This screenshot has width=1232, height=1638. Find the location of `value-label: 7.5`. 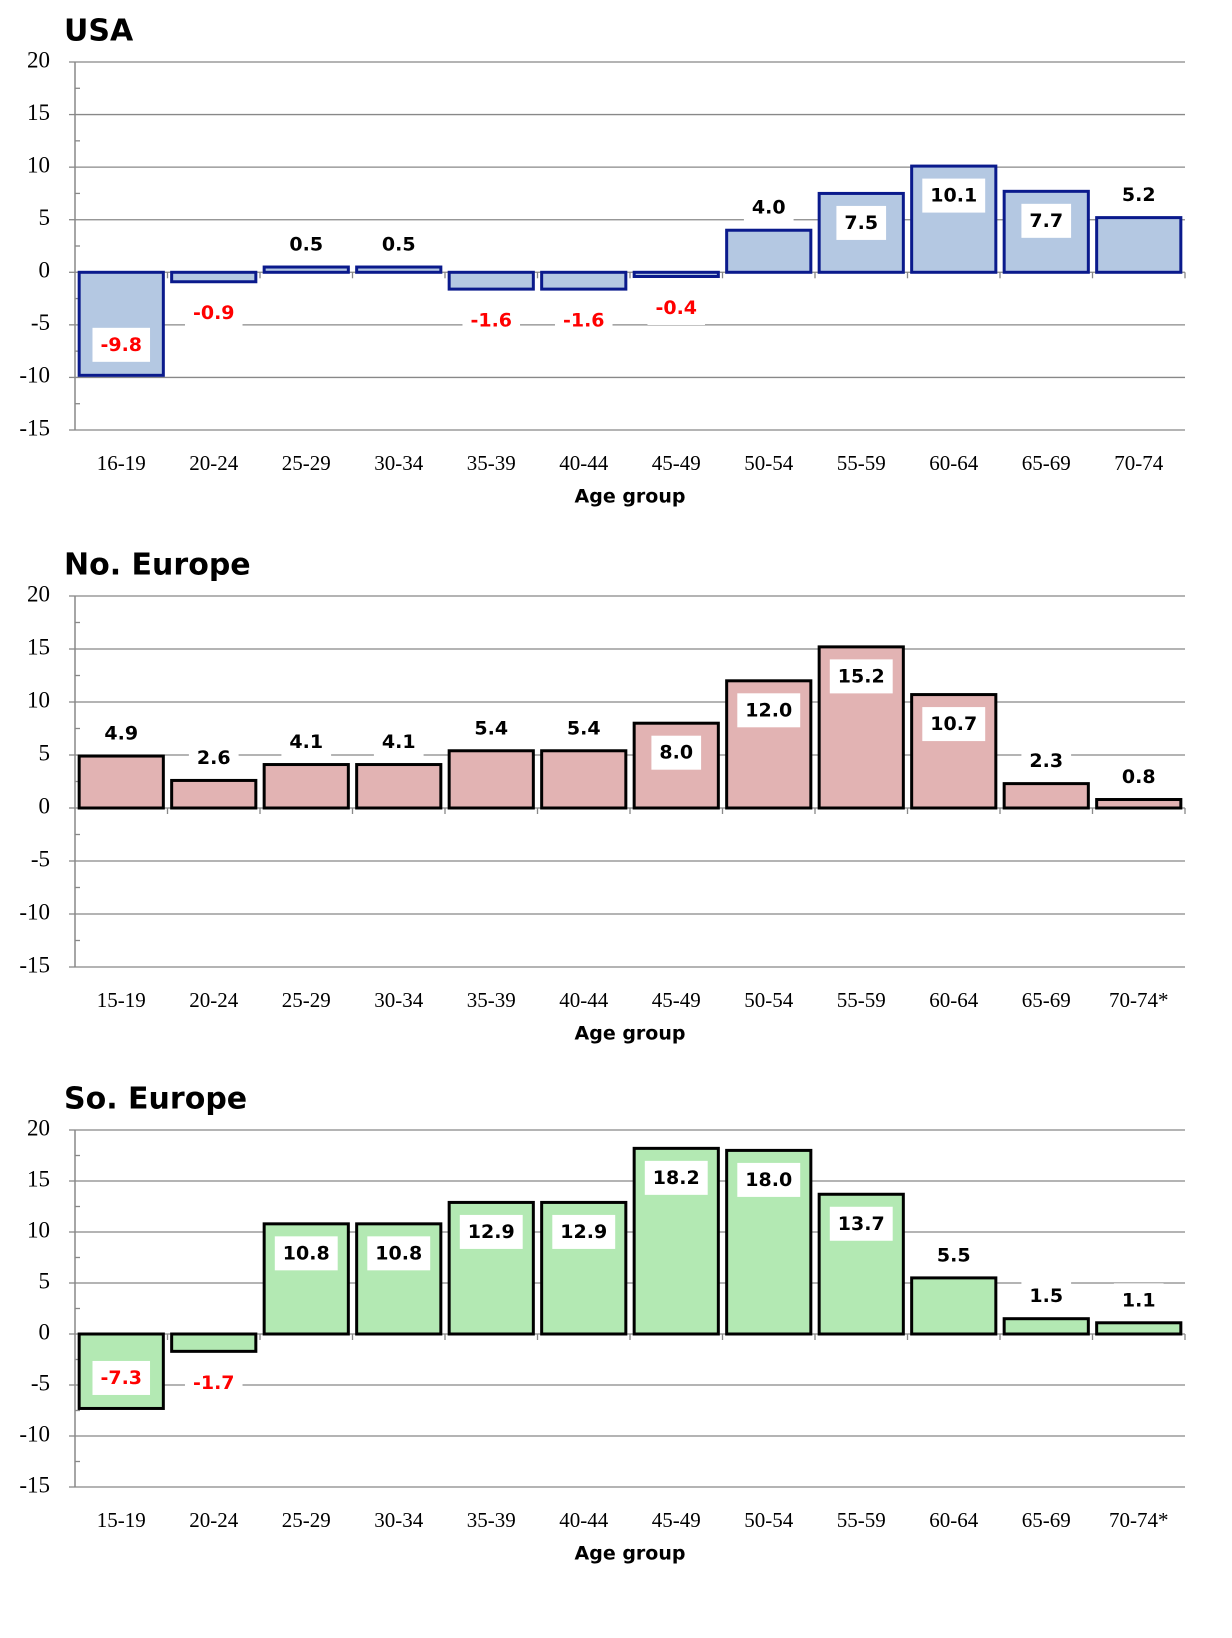

value-label: 7.5 is located at coordinates (861, 223).